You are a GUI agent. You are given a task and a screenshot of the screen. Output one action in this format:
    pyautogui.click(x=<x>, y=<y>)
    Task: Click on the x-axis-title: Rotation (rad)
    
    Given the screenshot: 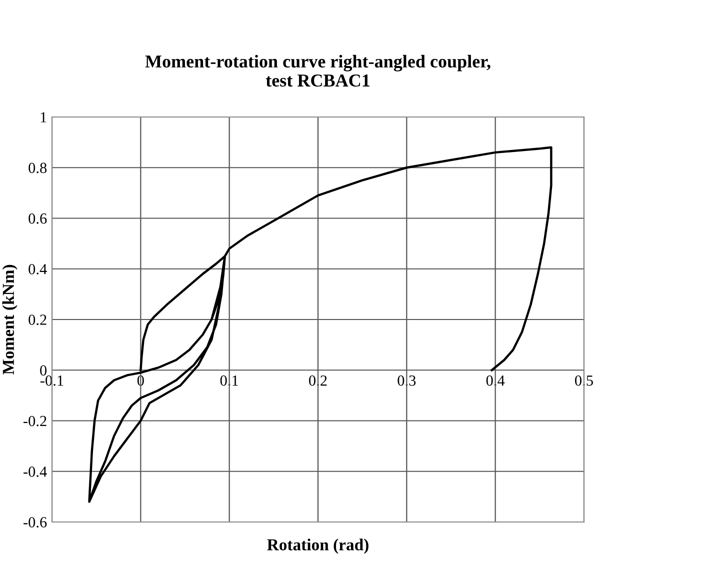 What is the action you would take?
    pyautogui.click(x=317, y=546)
    